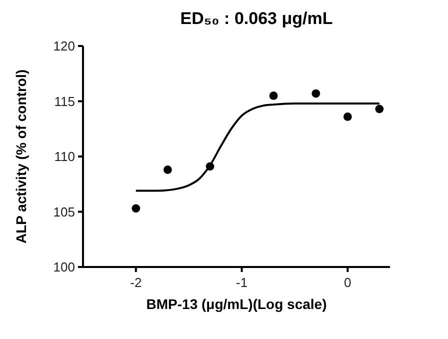 The width and height of the screenshot is (448, 339). I want to click on x-axis-title: BMP-13 (μg/mL)(Log scale), so click(236, 304).